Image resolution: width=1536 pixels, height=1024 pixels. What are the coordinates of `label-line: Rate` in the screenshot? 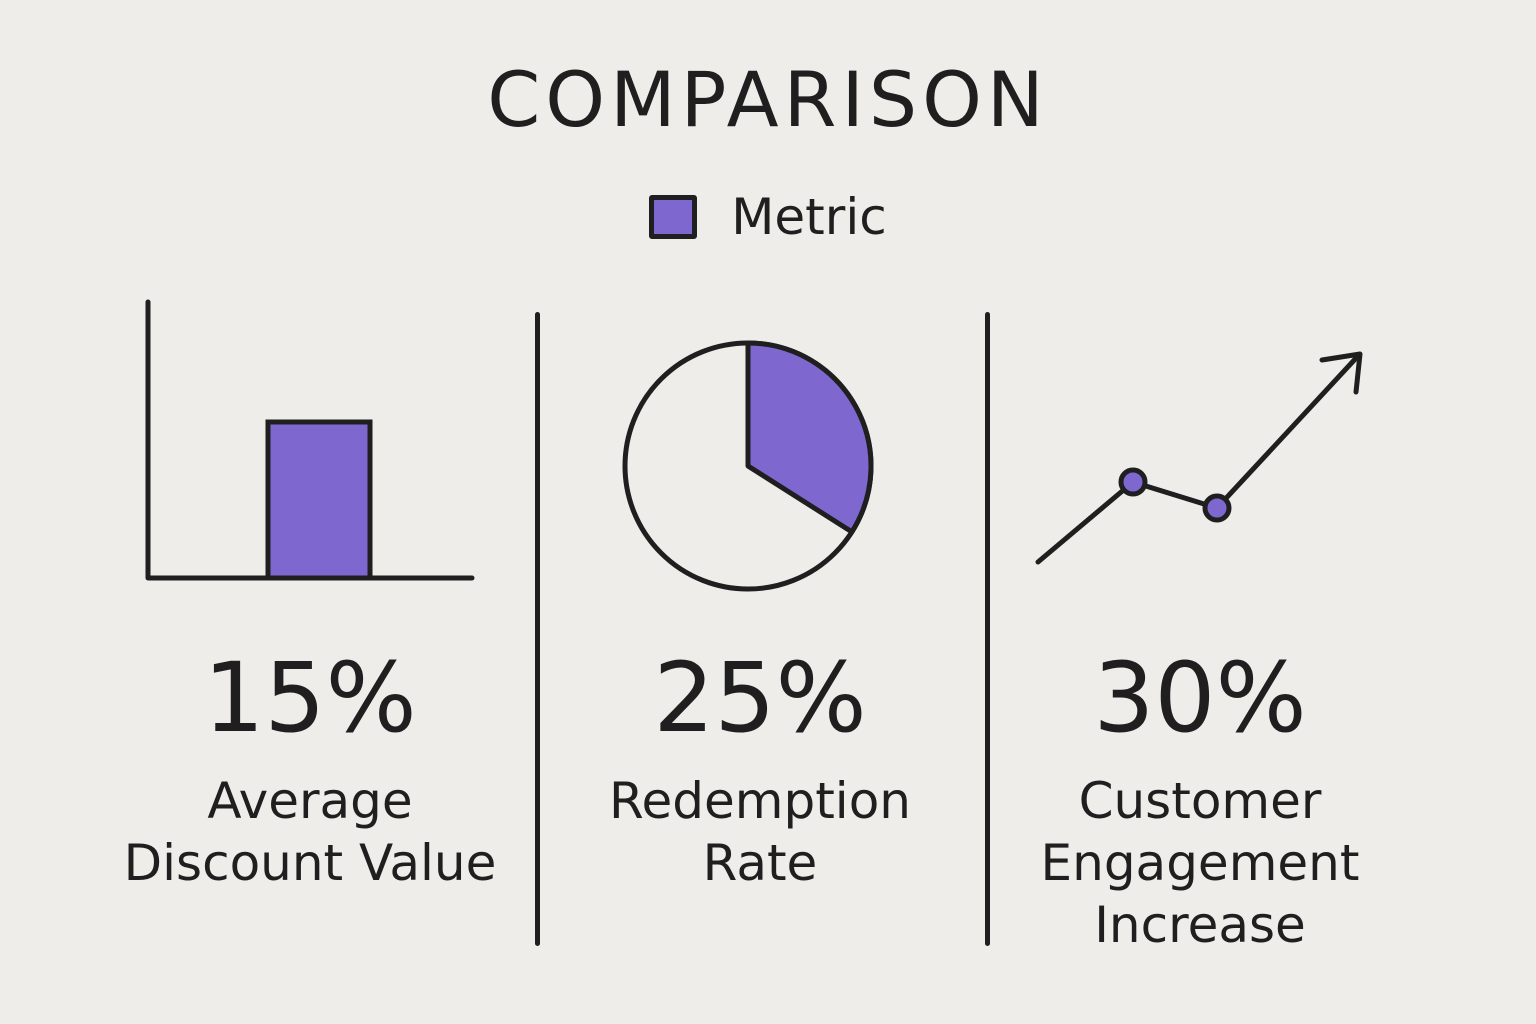 It's located at (760, 863).